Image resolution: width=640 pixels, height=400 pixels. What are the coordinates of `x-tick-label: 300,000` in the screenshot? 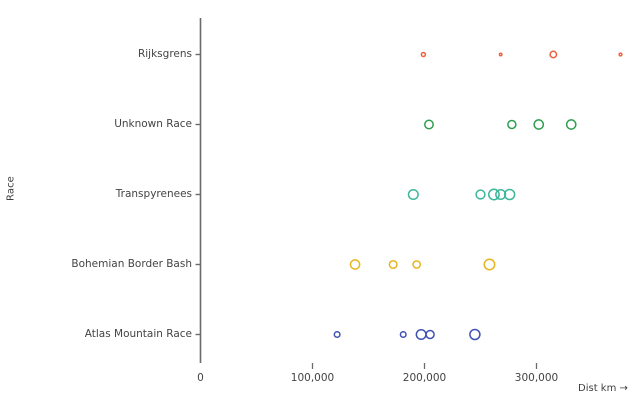 It's located at (536, 378).